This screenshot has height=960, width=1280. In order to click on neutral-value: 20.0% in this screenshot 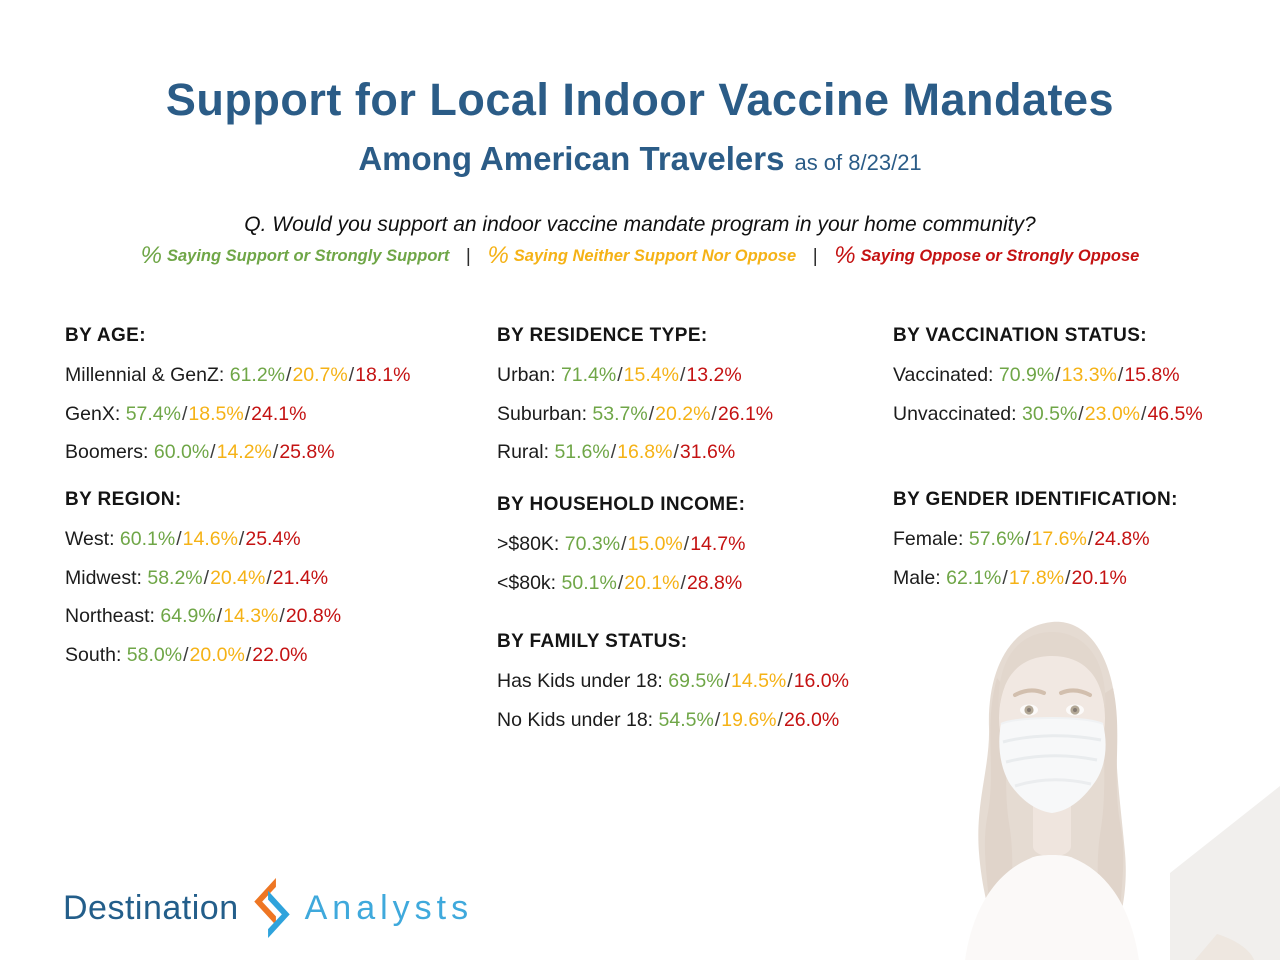, I will do `click(217, 654)`.